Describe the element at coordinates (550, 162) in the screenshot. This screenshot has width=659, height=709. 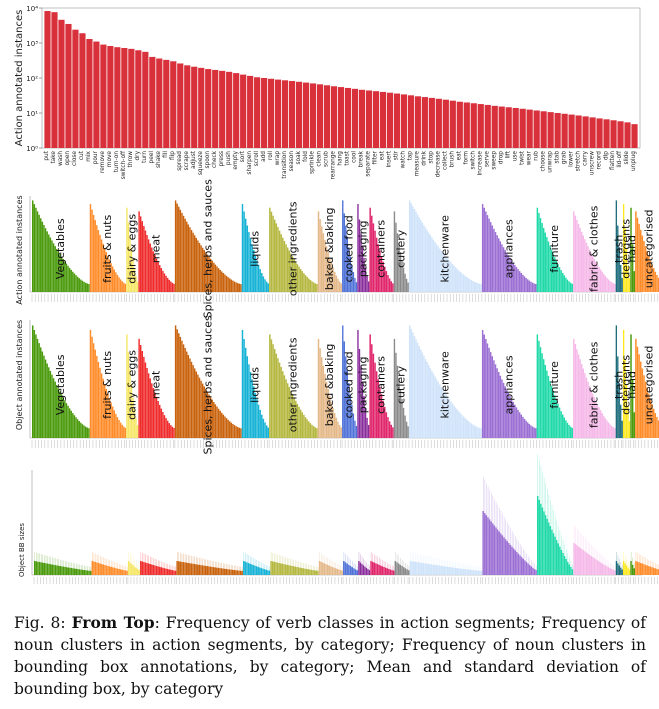
I see `verb-label: unwrap` at that location.